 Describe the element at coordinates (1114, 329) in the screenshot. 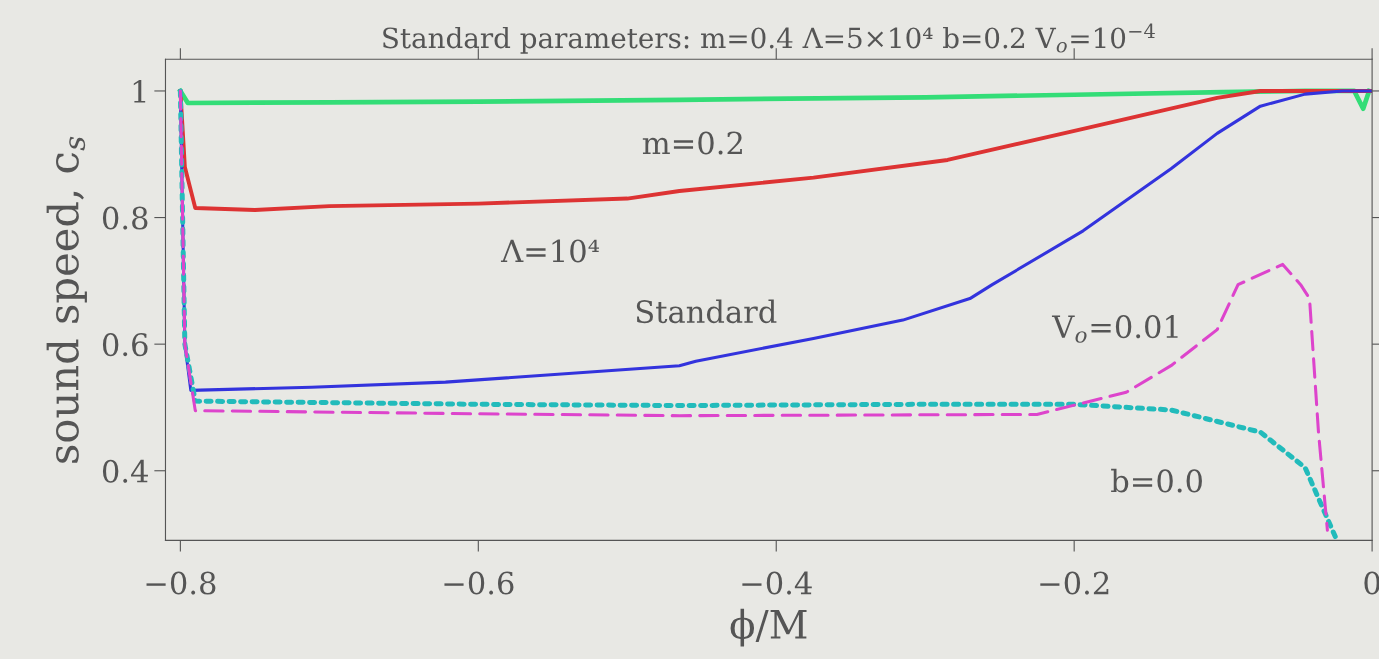

I see `series-label: V$_{o}$=0.01` at that location.